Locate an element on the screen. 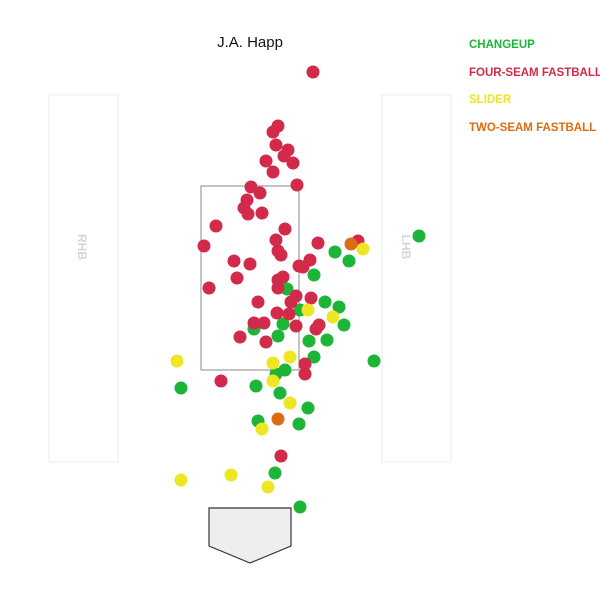 The image size is (600, 600). legend-four-seam-fastball: FOUR-SEAM FASTBALL is located at coordinates (534, 73).